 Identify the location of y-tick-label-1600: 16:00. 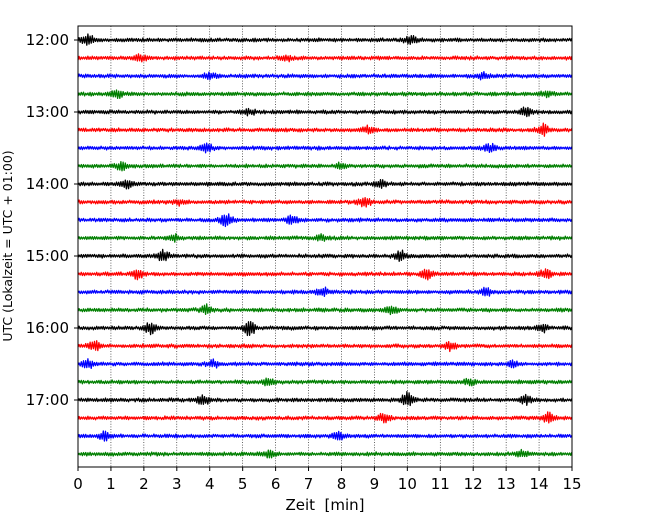
(47, 328).